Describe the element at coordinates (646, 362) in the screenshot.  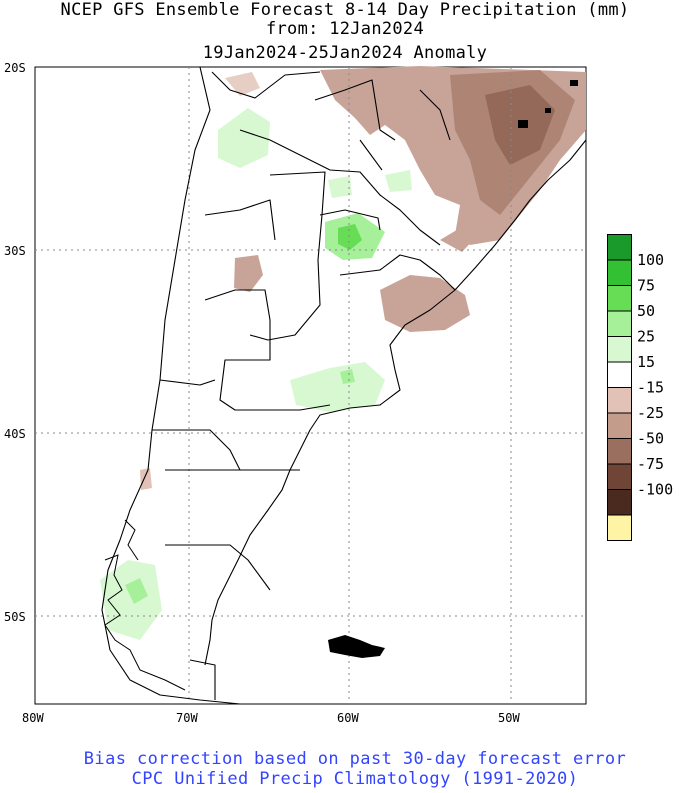
I see `legend-label: 15` at that location.